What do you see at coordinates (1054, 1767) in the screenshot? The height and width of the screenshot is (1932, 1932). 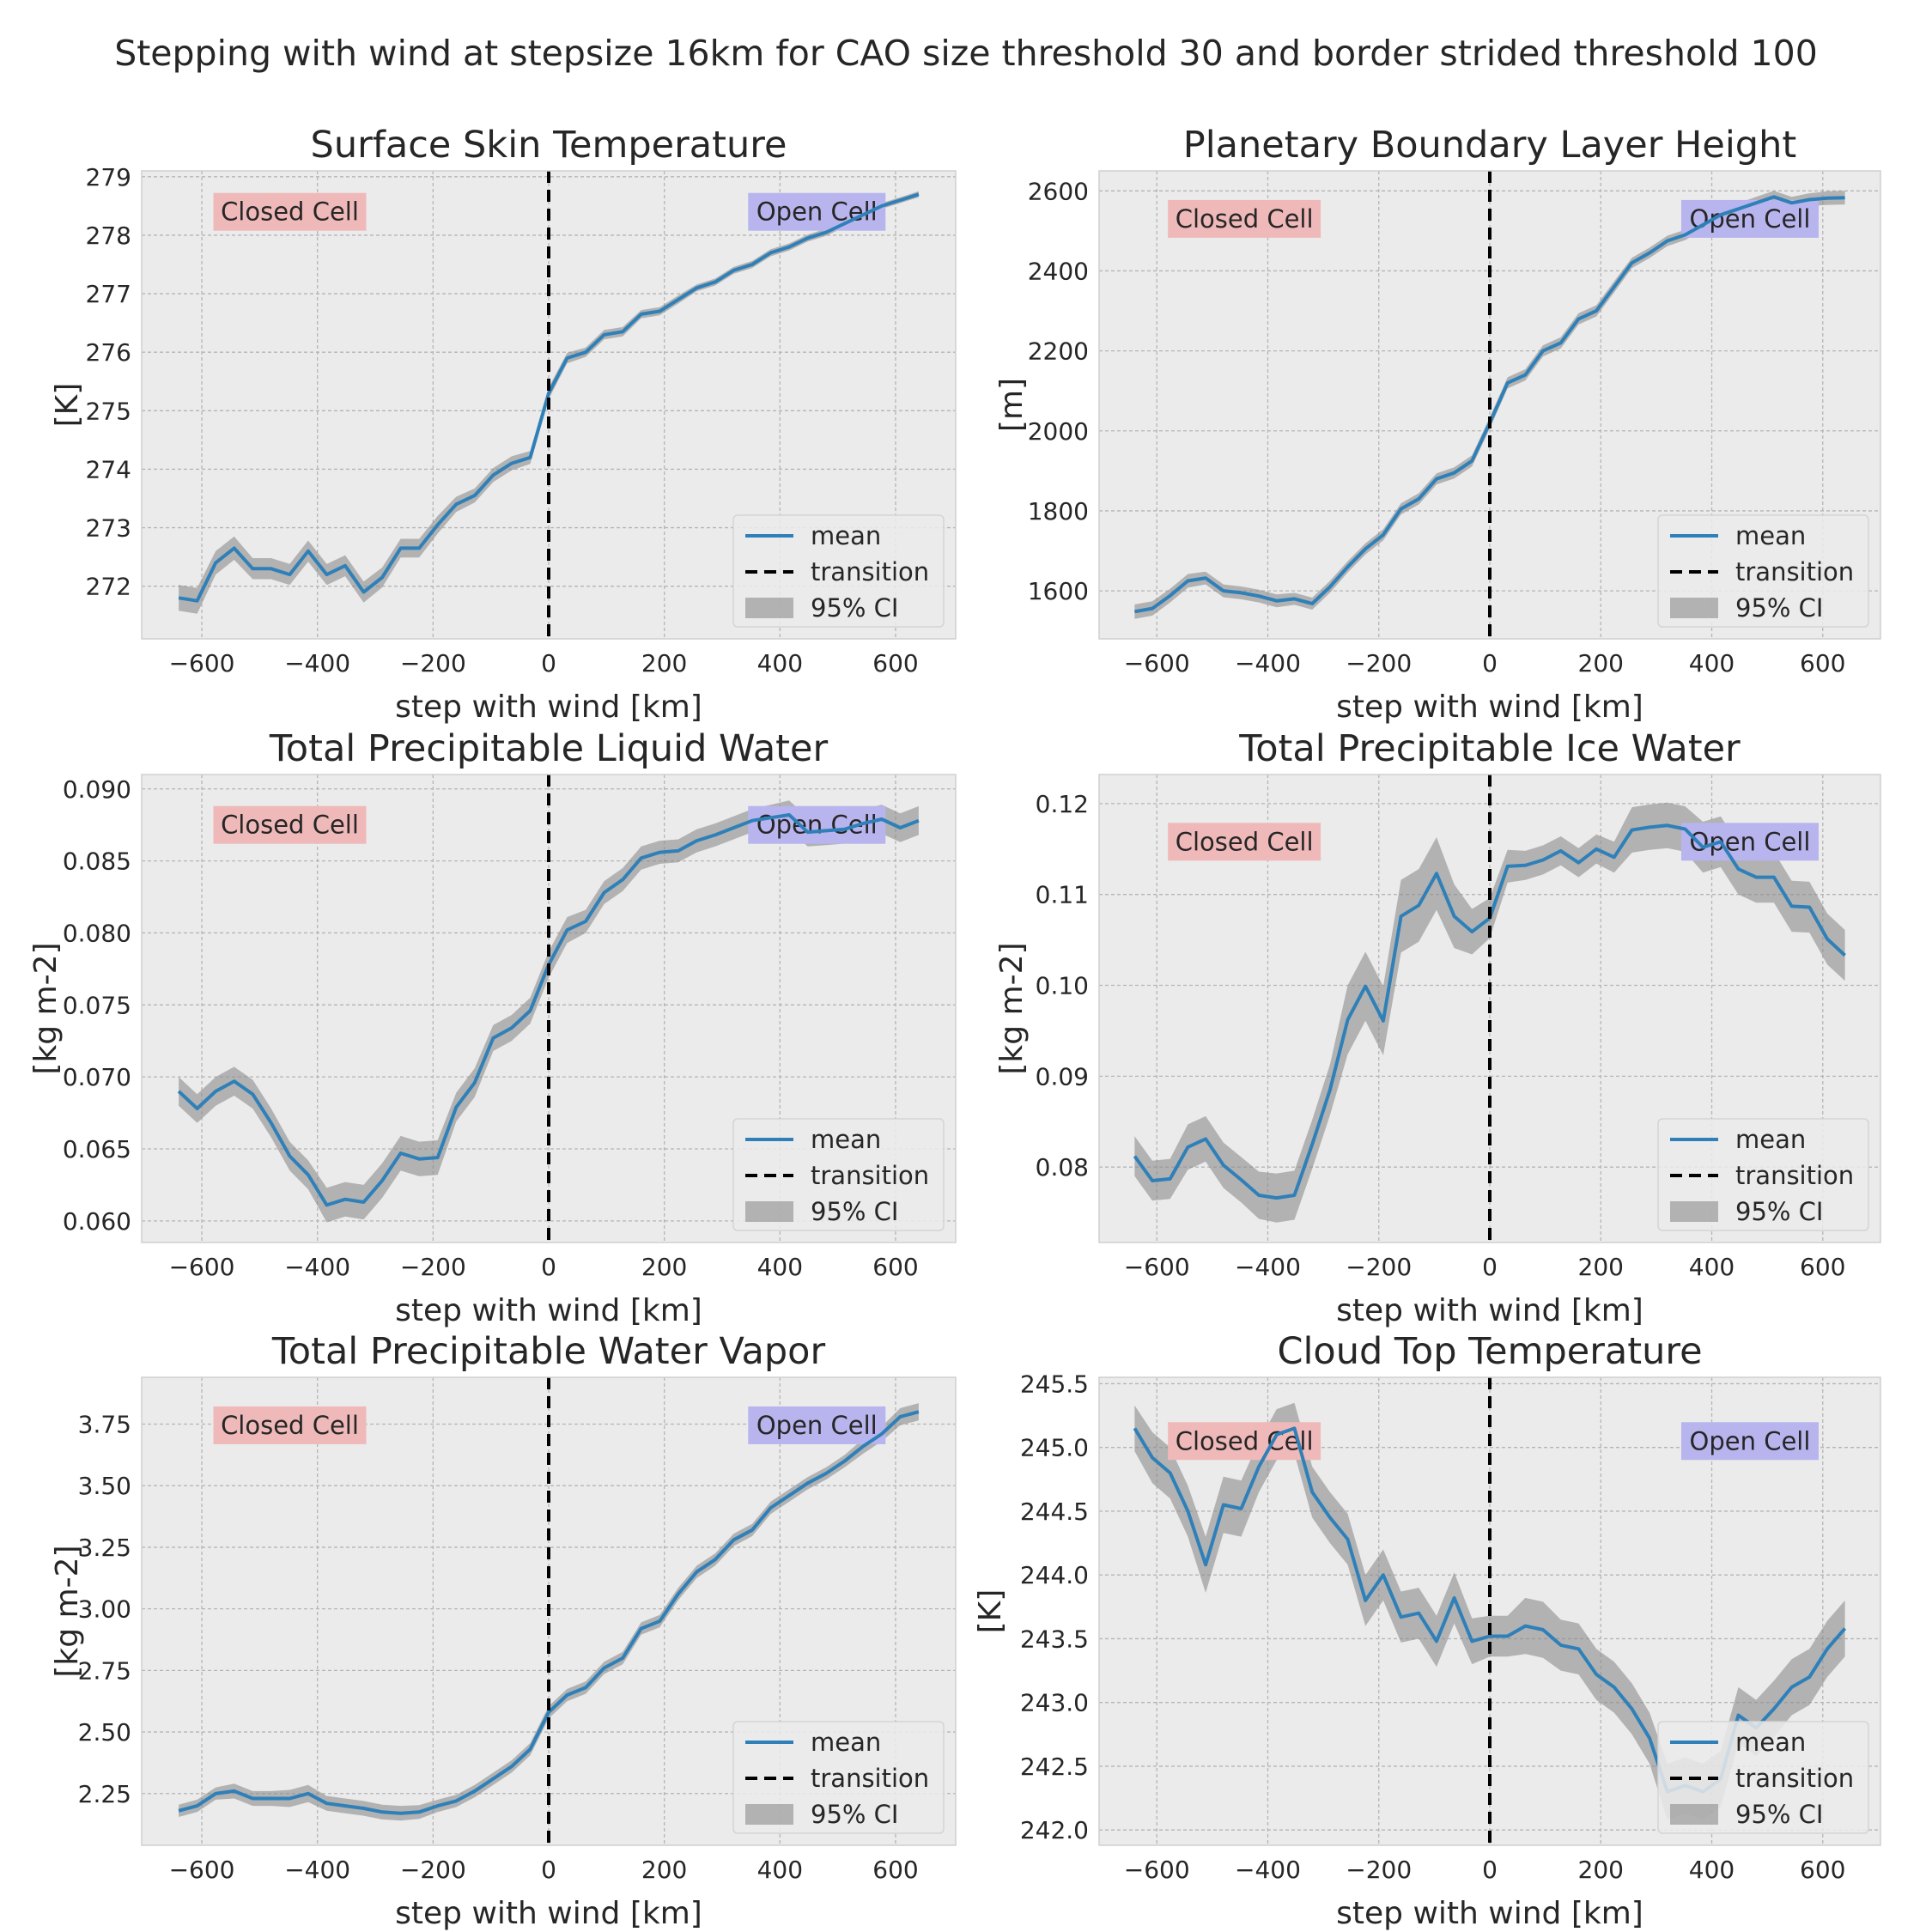 I see `y-tick-label: 242.5` at bounding box center [1054, 1767].